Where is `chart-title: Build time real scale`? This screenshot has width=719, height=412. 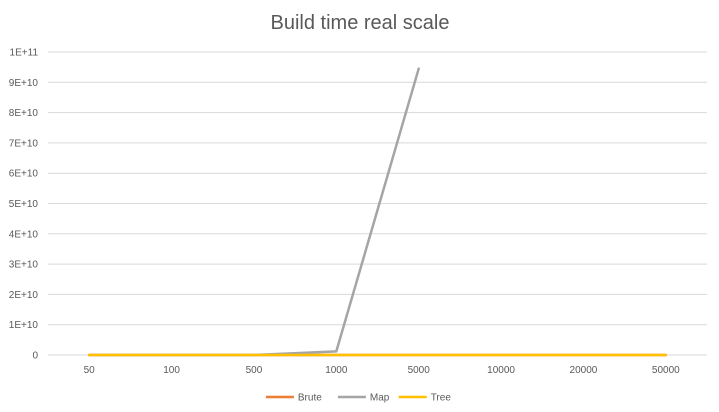
chart-title: Build time real scale is located at coordinates (360, 23).